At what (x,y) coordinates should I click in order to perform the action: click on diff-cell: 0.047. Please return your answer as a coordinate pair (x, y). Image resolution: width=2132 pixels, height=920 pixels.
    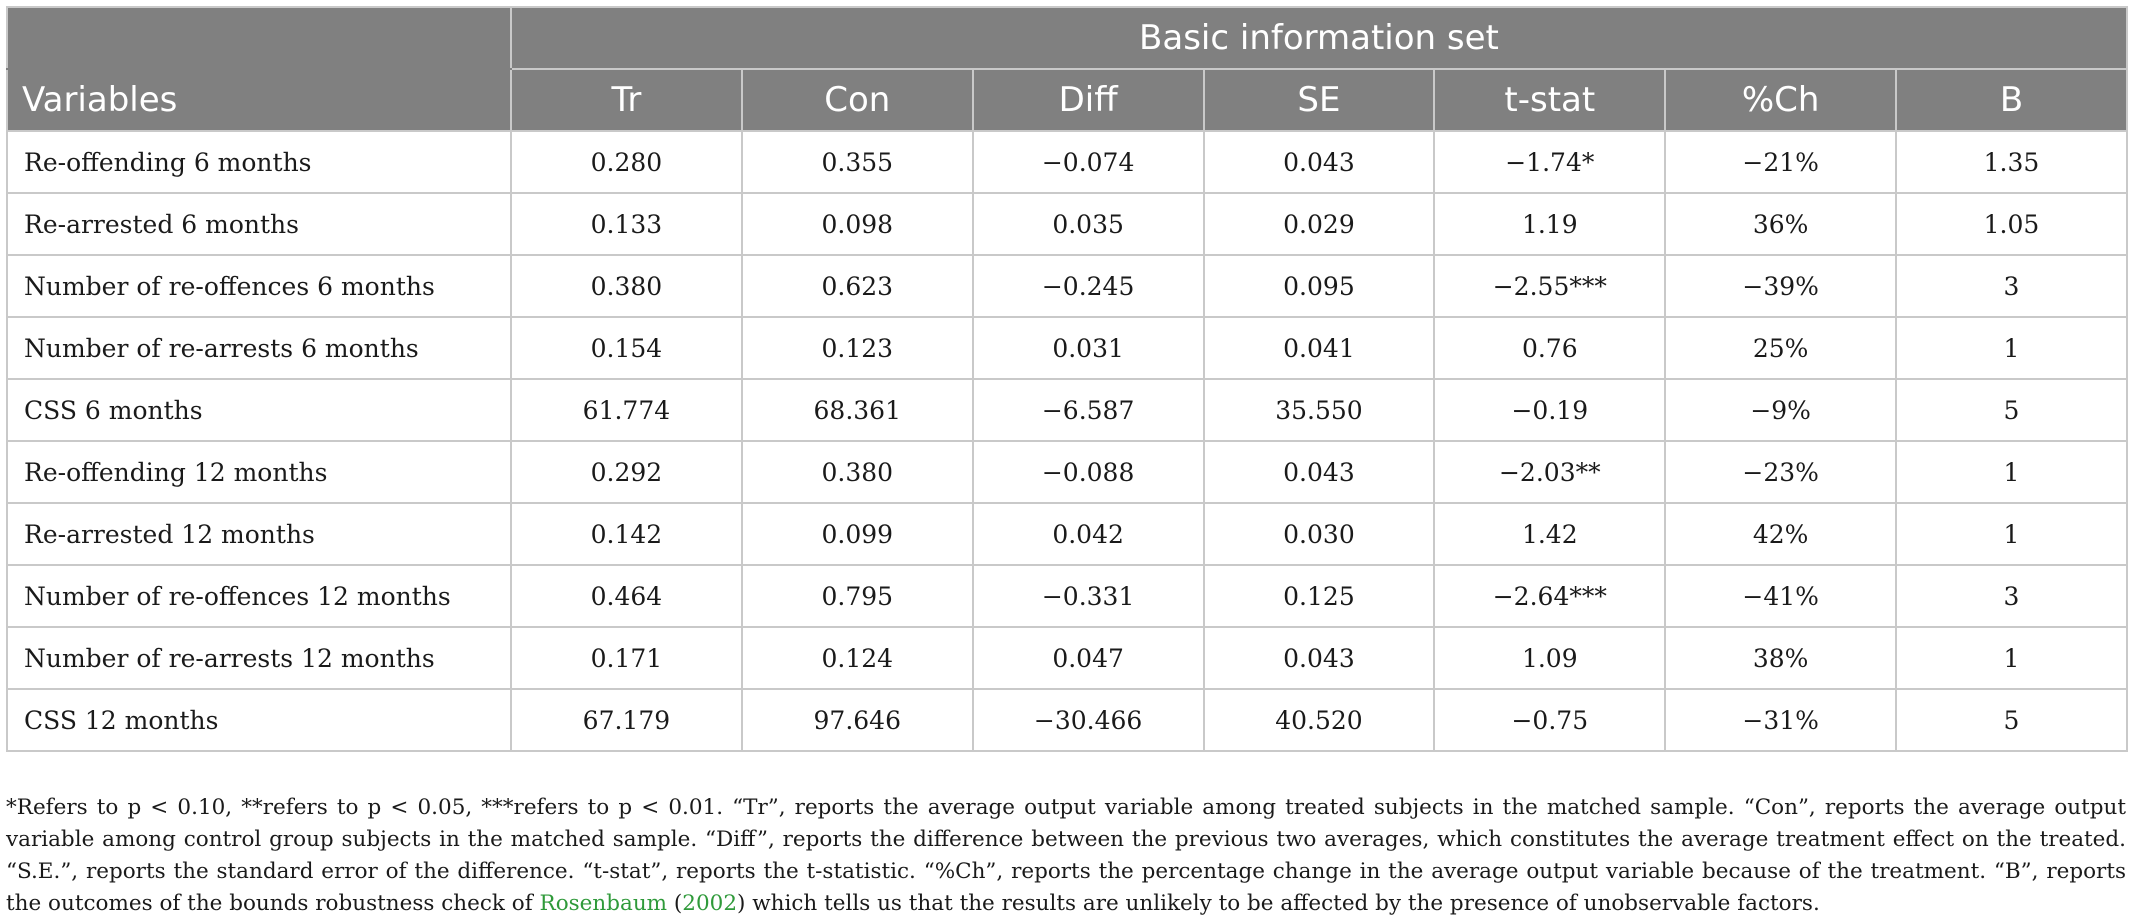
    Looking at the image, I should click on (1088, 658).